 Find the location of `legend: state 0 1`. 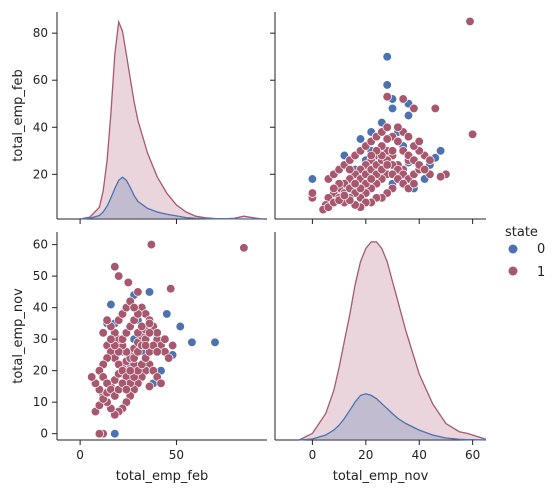

legend: state 0 1 is located at coordinates (525, 252).